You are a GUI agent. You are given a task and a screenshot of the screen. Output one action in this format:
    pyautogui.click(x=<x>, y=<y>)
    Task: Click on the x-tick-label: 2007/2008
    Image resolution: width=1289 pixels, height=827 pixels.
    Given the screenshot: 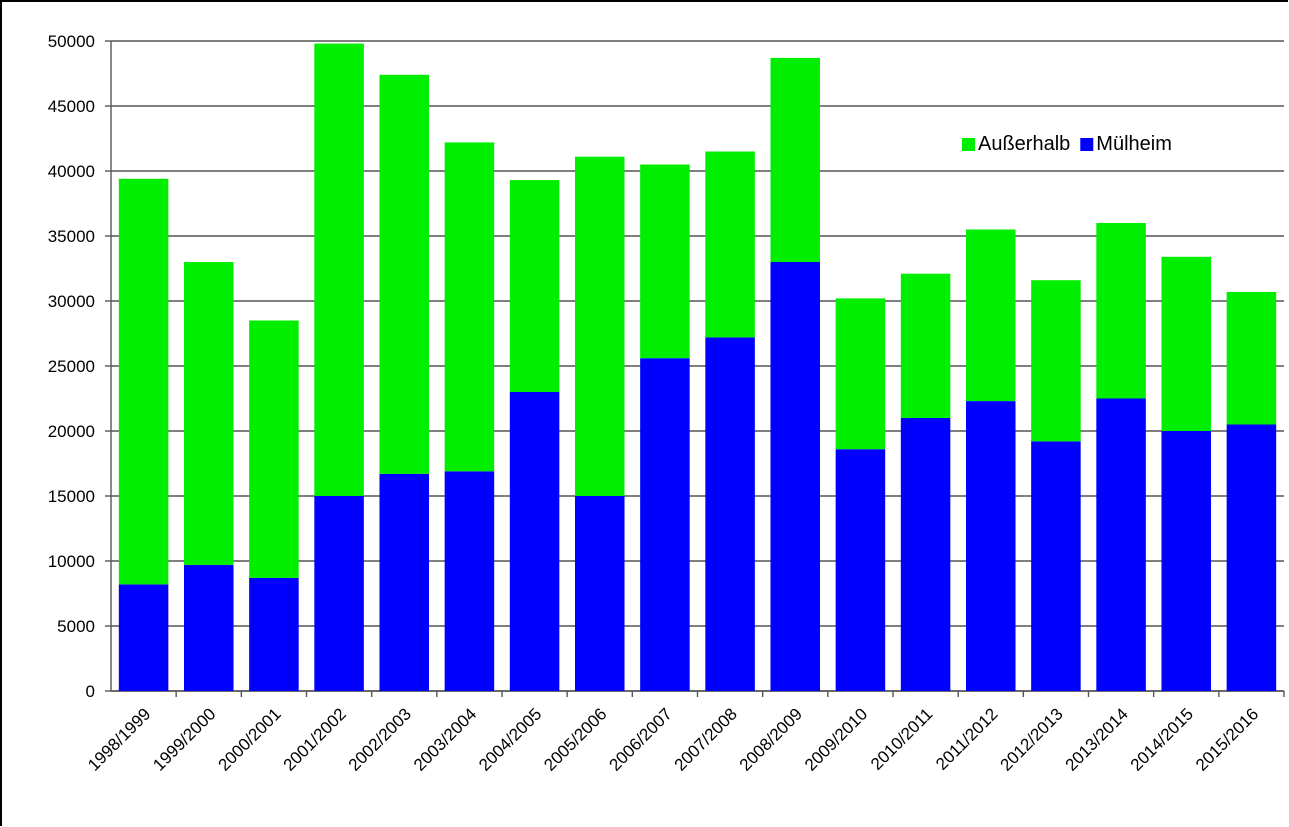 What is the action you would take?
    pyautogui.click(x=706, y=739)
    